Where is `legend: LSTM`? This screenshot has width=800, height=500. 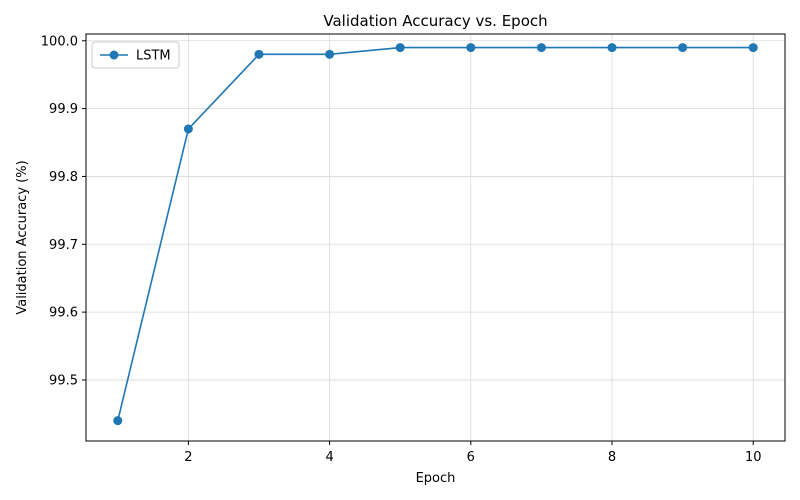
legend: LSTM is located at coordinates (135, 55).